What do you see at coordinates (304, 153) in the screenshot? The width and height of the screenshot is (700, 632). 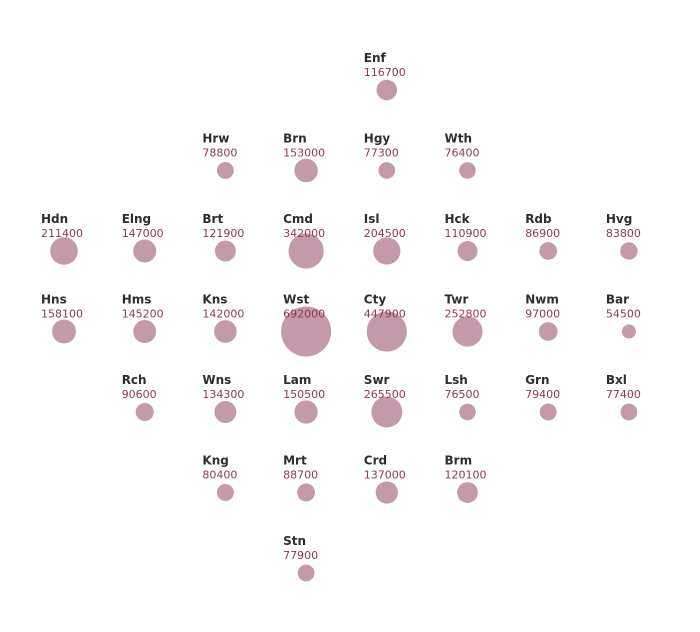 I see `borough-value: 153000` at bounding box center [304, 153].